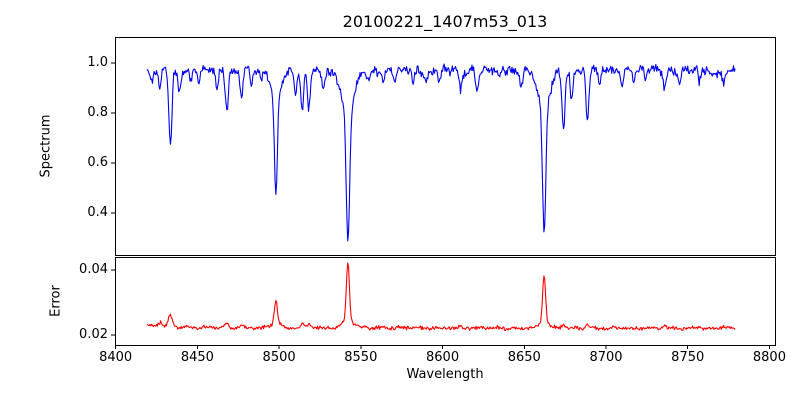 This screenshot has width=800, height=400. What do you see at coordinates (56, 301) in the screenshot?
I see `error-y-axis-label: Error` at bounding box center [56, 301].